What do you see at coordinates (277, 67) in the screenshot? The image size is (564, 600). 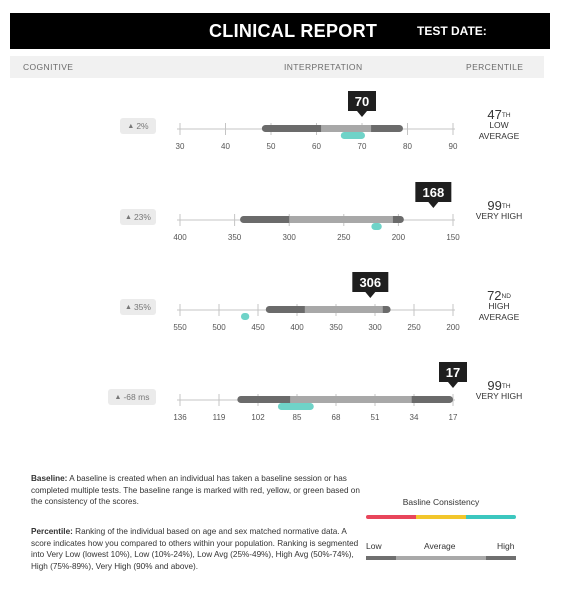 I see `column-header-bar: COGNITIVE INTERPRETATION PERCENTILE` at bounding box center [277, 67].